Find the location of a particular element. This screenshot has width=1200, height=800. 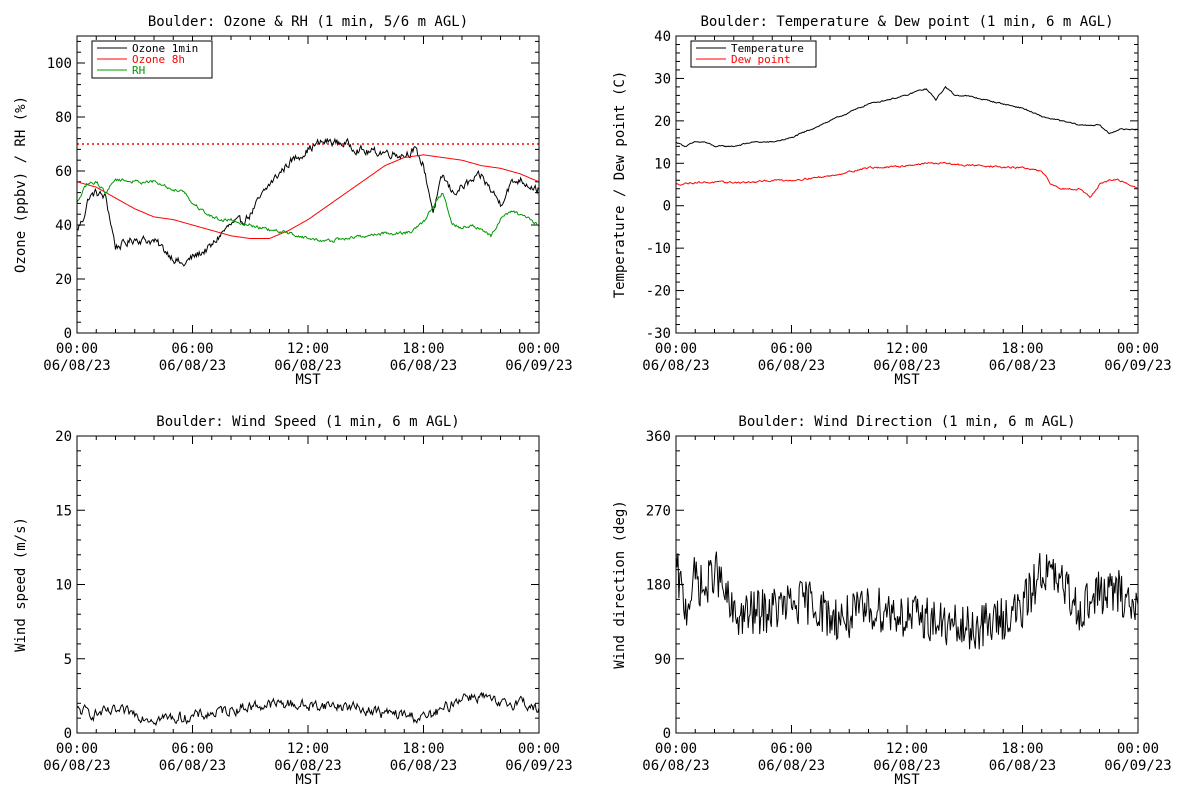

chart-wind-direction-ylabel: Wind direction (deg) is located at coordinates (620, 584).